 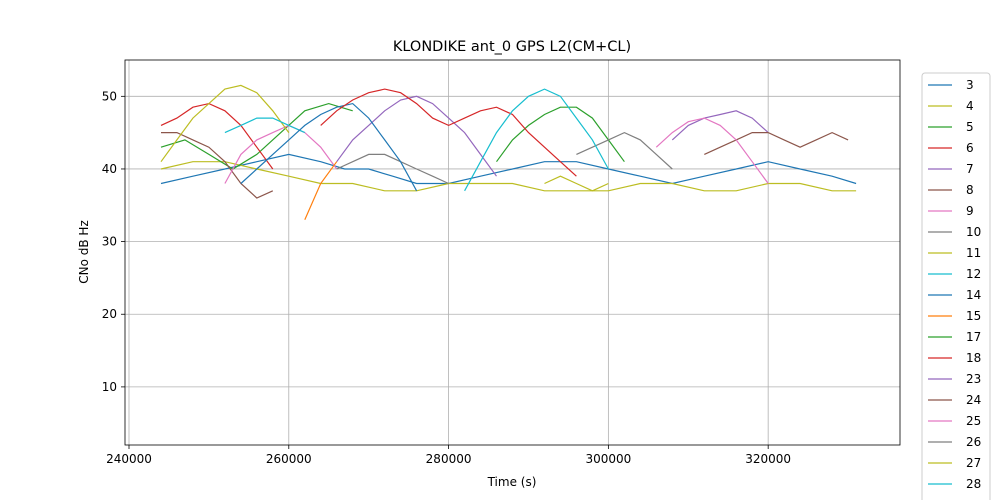 What do you see at coordinates (973, 316) in the screenshot?
I see `legend-label-15: 15` at bounding box center [973, 316].